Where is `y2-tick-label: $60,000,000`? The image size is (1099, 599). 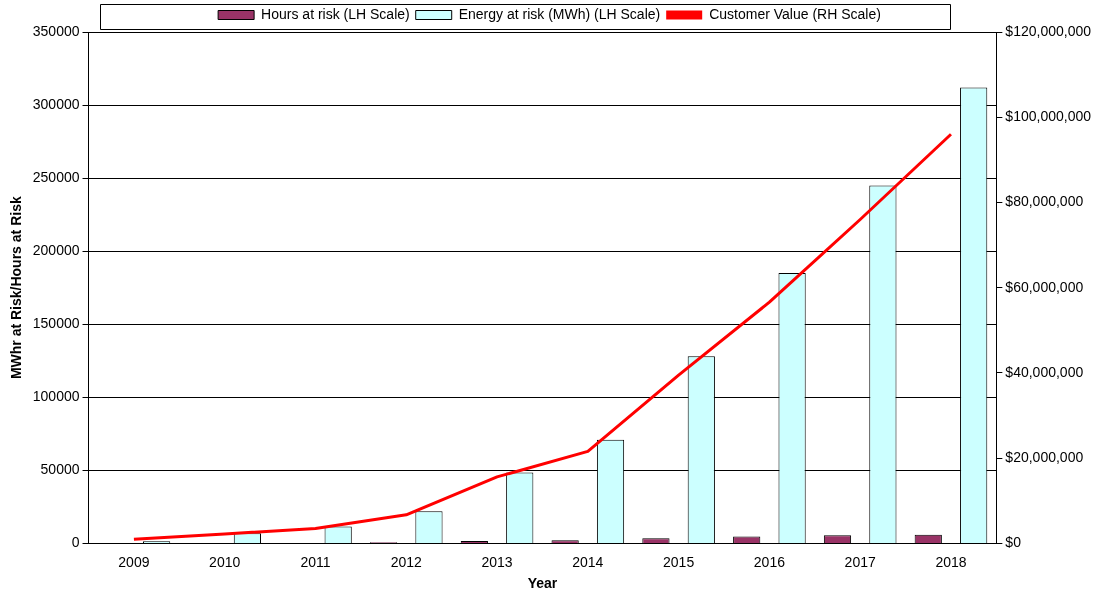 y2-tick-label: $60,000,000 is located at coordinates (1044, 286).